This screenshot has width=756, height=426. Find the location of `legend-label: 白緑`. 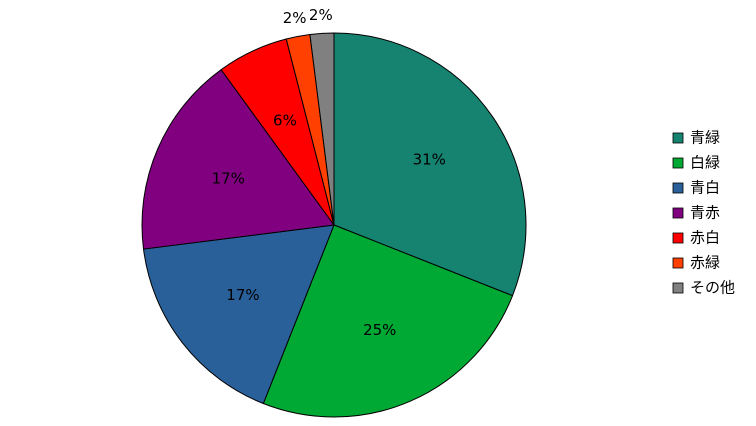

legend-label: 白緑 is located at coordinates (705, 163).